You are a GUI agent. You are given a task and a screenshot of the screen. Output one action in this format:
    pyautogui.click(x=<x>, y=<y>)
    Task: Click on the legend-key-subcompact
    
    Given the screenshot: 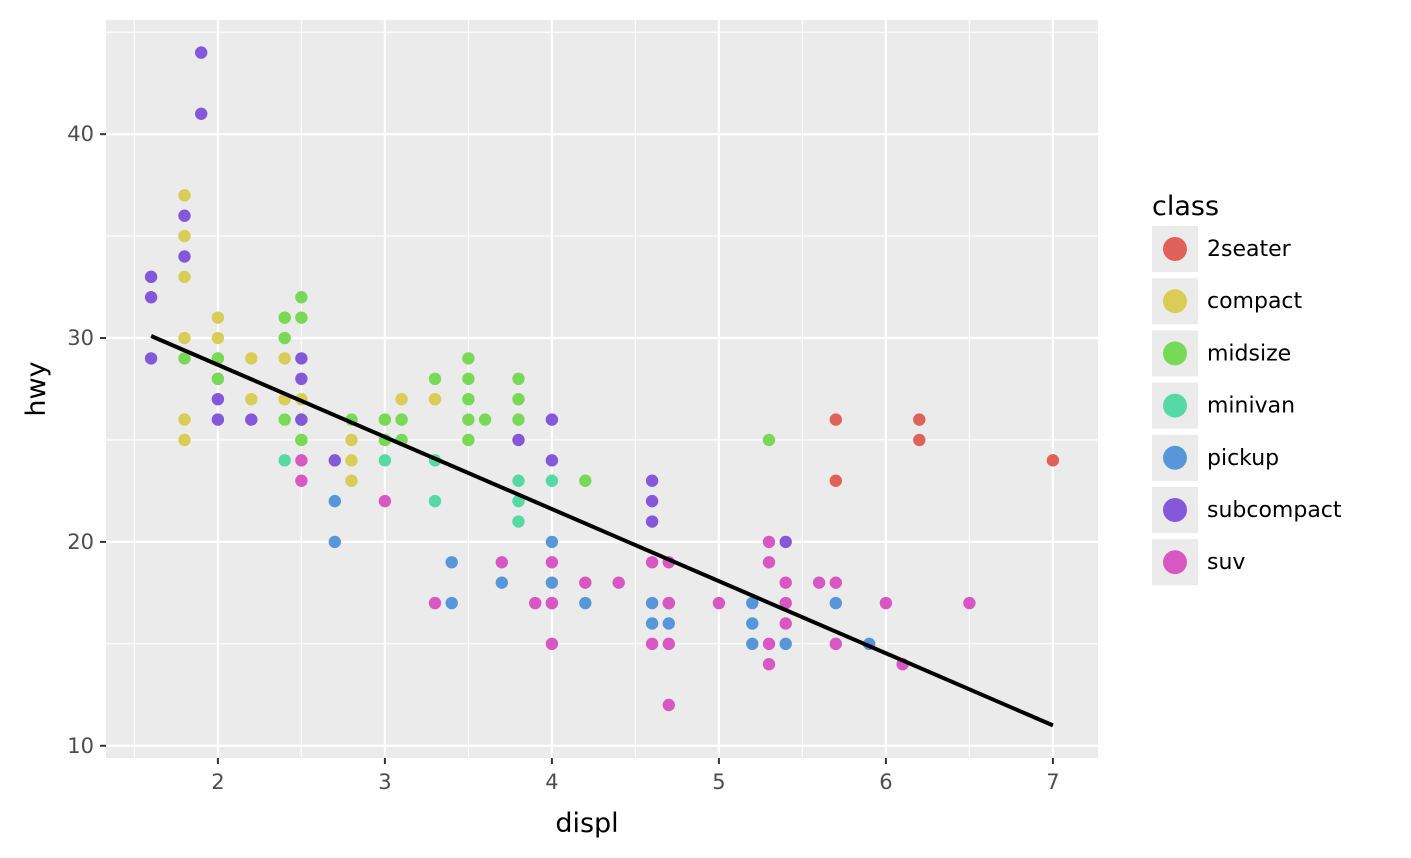 What is the action you would take?
    pyautogui.click(x=1175, y=510)
    